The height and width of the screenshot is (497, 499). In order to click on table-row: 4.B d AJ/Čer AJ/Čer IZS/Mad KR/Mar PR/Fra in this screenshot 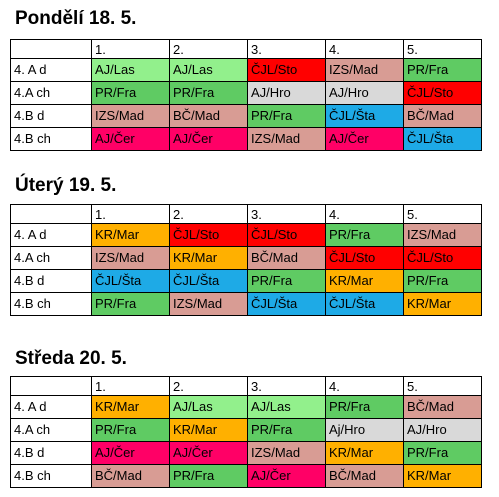, I will do `click(246, 453)`.